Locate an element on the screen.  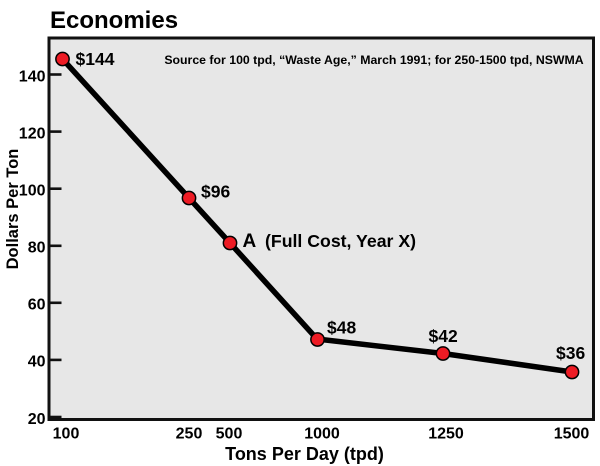
svg-text: 80 is located at coordinates (37, 248).